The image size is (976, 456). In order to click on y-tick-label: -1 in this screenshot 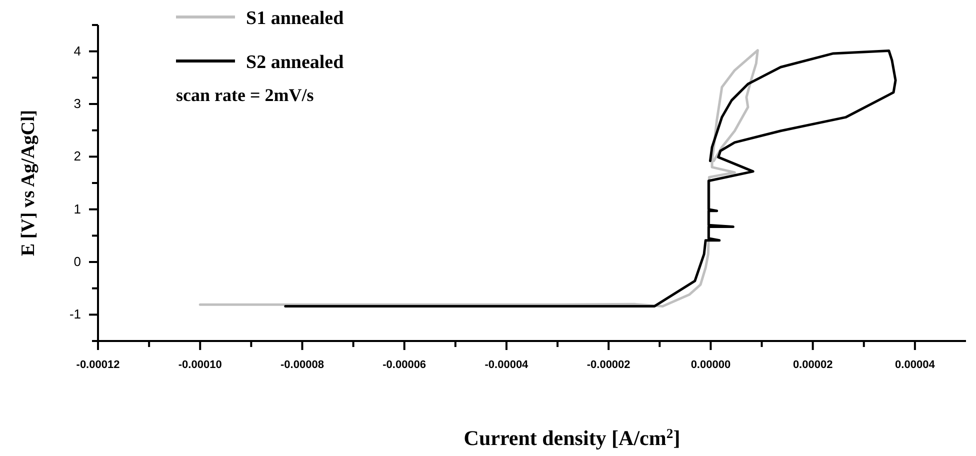, I will do `click(75, 314)`.